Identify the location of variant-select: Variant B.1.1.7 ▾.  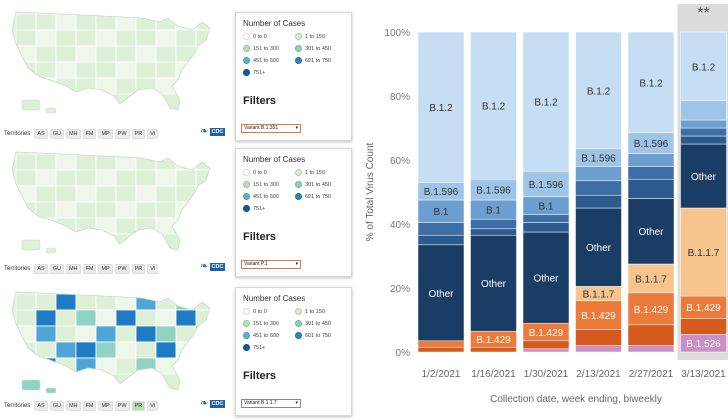
(271, 403).